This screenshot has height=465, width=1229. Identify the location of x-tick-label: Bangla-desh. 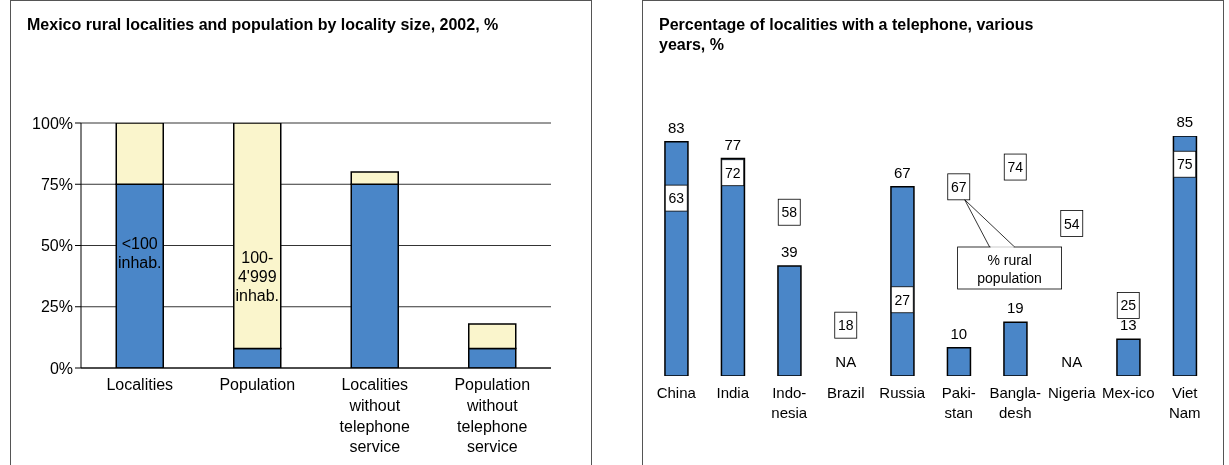
(1015, 402).